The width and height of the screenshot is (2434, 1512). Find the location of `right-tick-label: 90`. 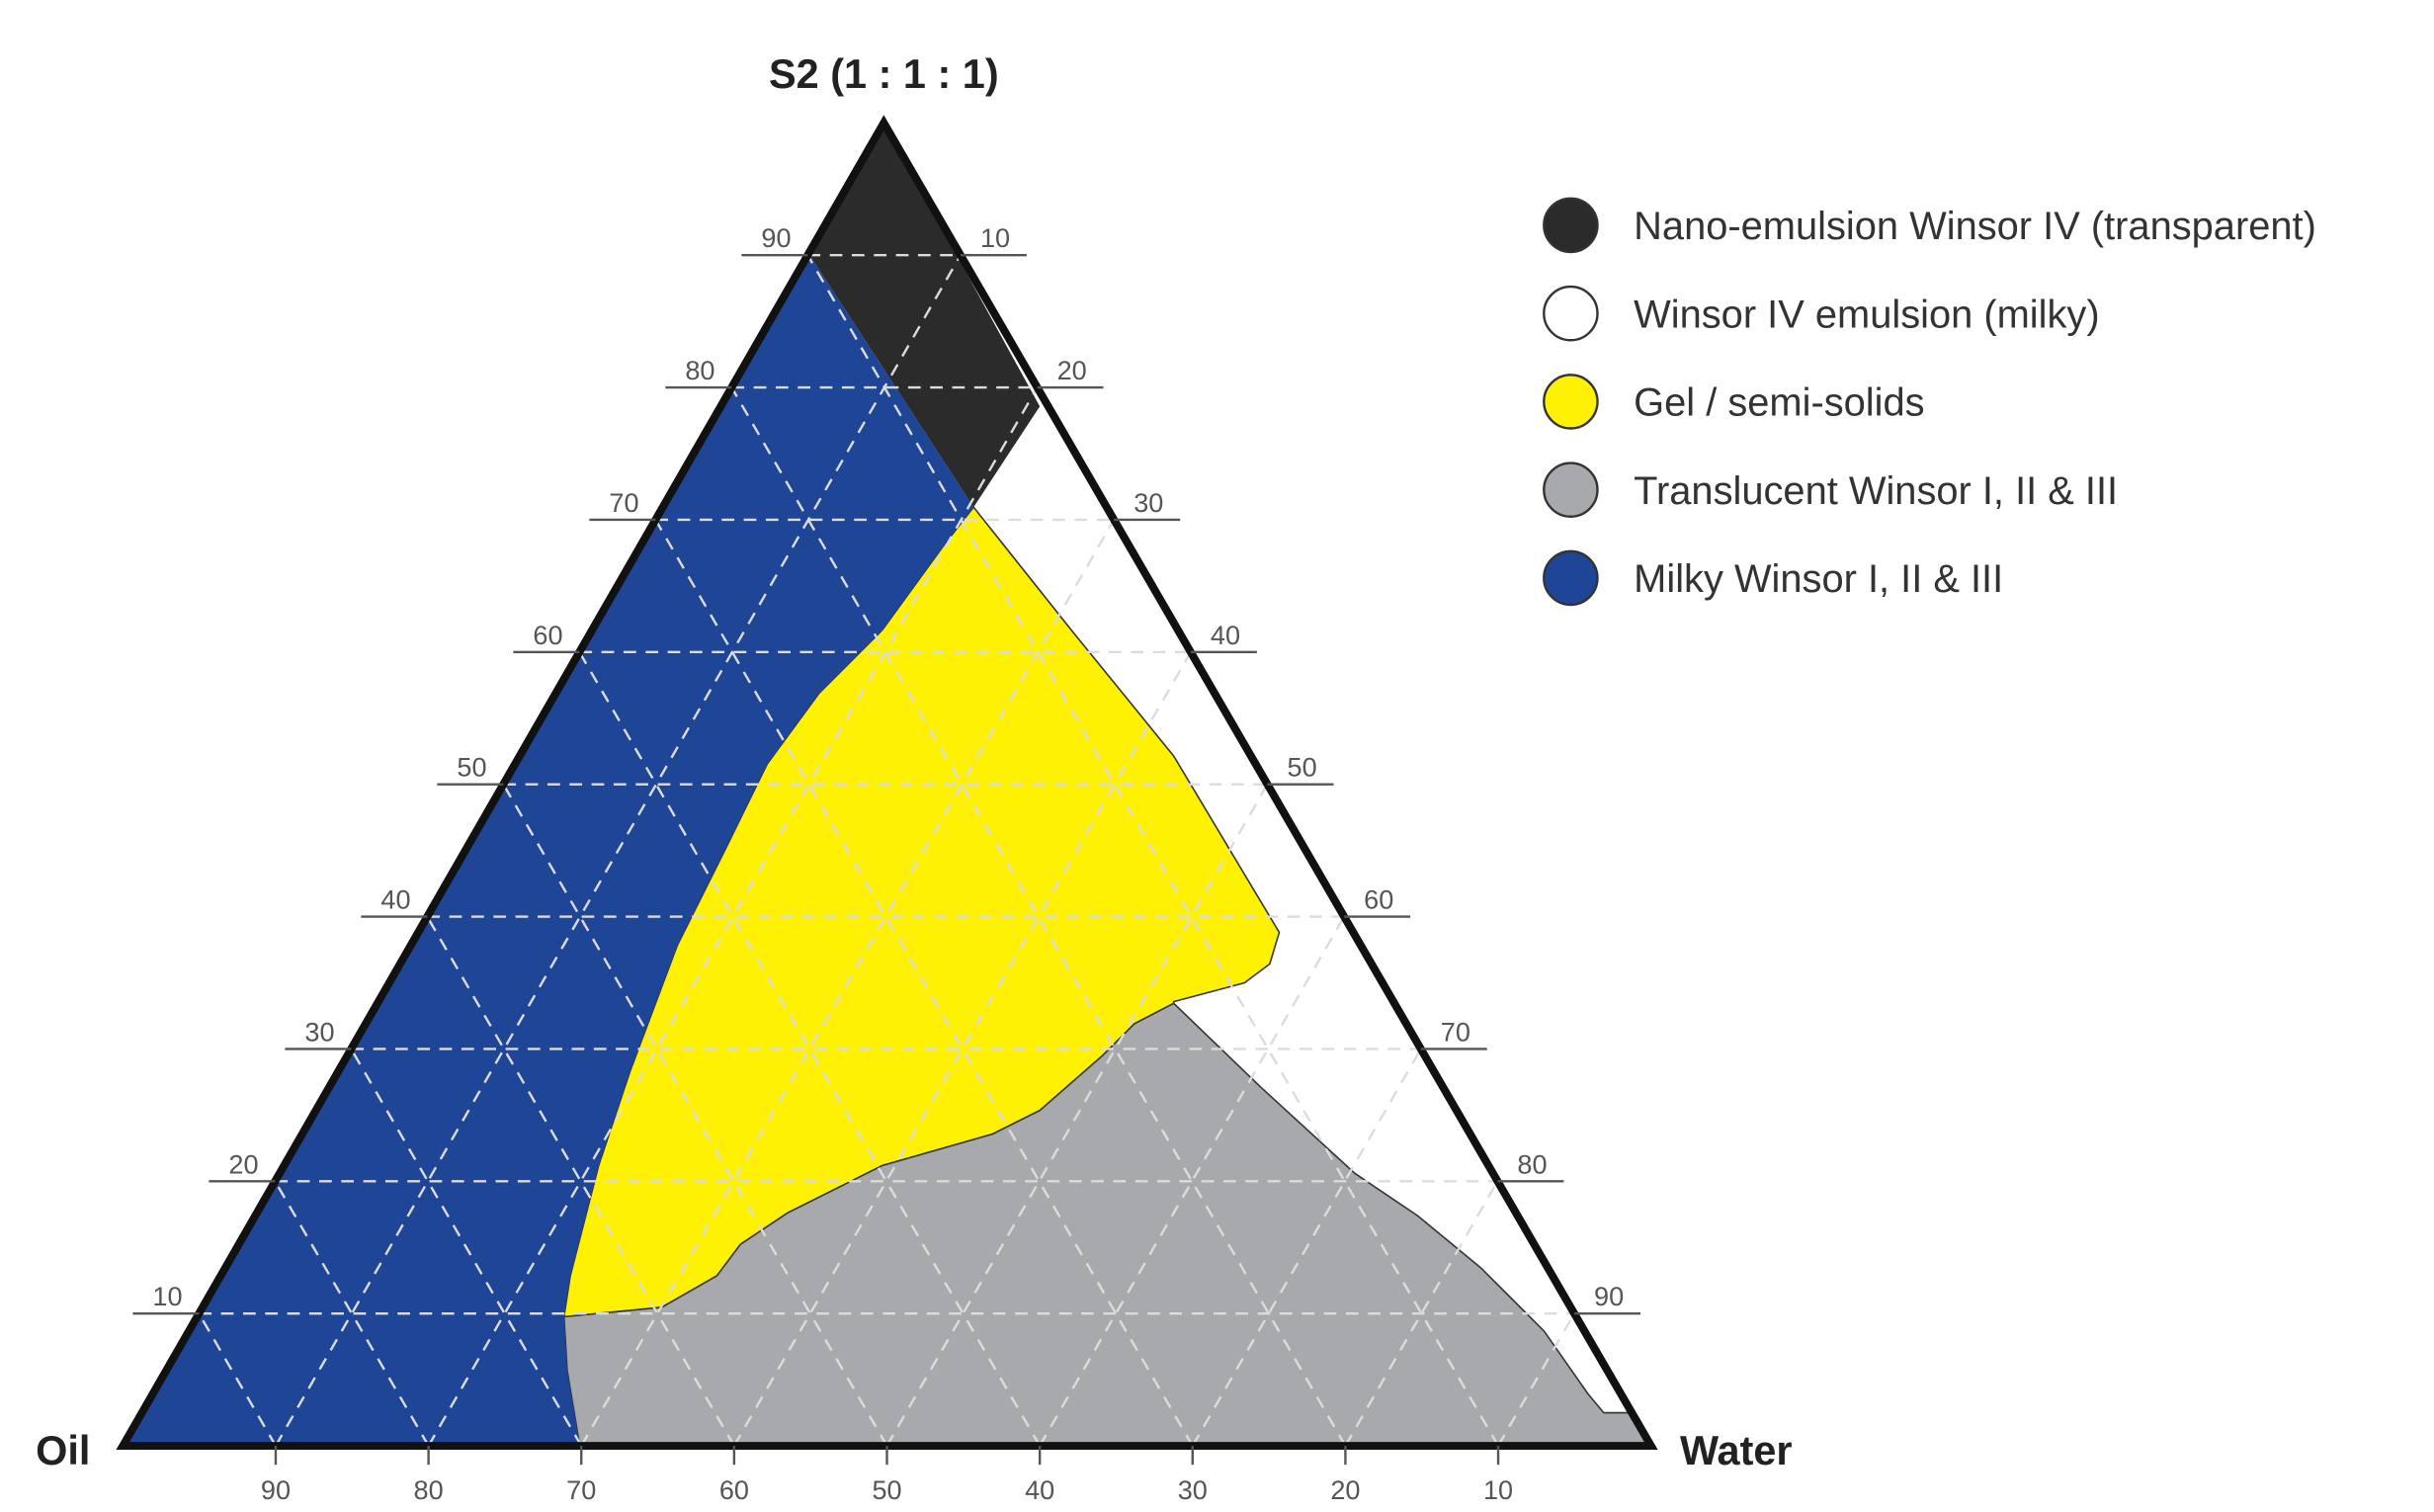

right-tick-label: 90 is located at coordinates (1609, 1296).